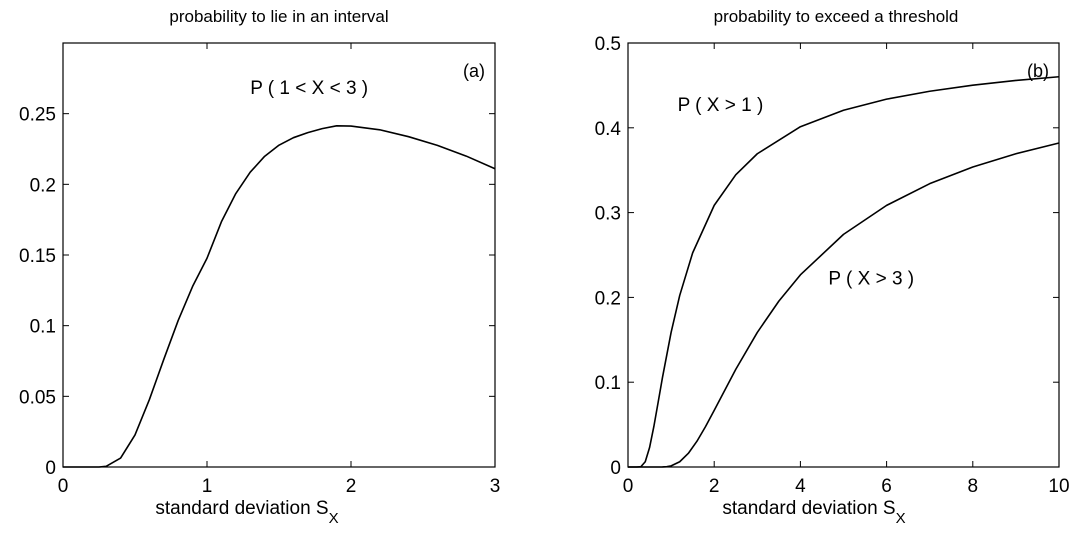 The image size is (1081, 534). I want to click on panel-a-annotation: P ( 1 < X < 3 ), so click(309, 88).